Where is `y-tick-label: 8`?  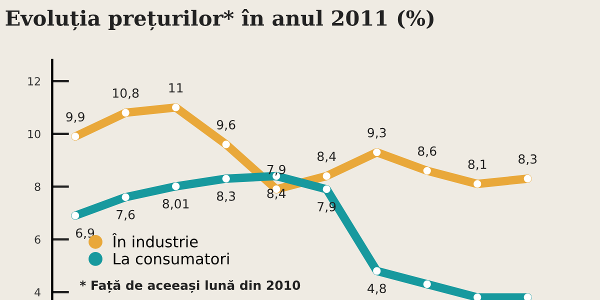 y-tick-label: 8 is located at coordinates (37, 186).